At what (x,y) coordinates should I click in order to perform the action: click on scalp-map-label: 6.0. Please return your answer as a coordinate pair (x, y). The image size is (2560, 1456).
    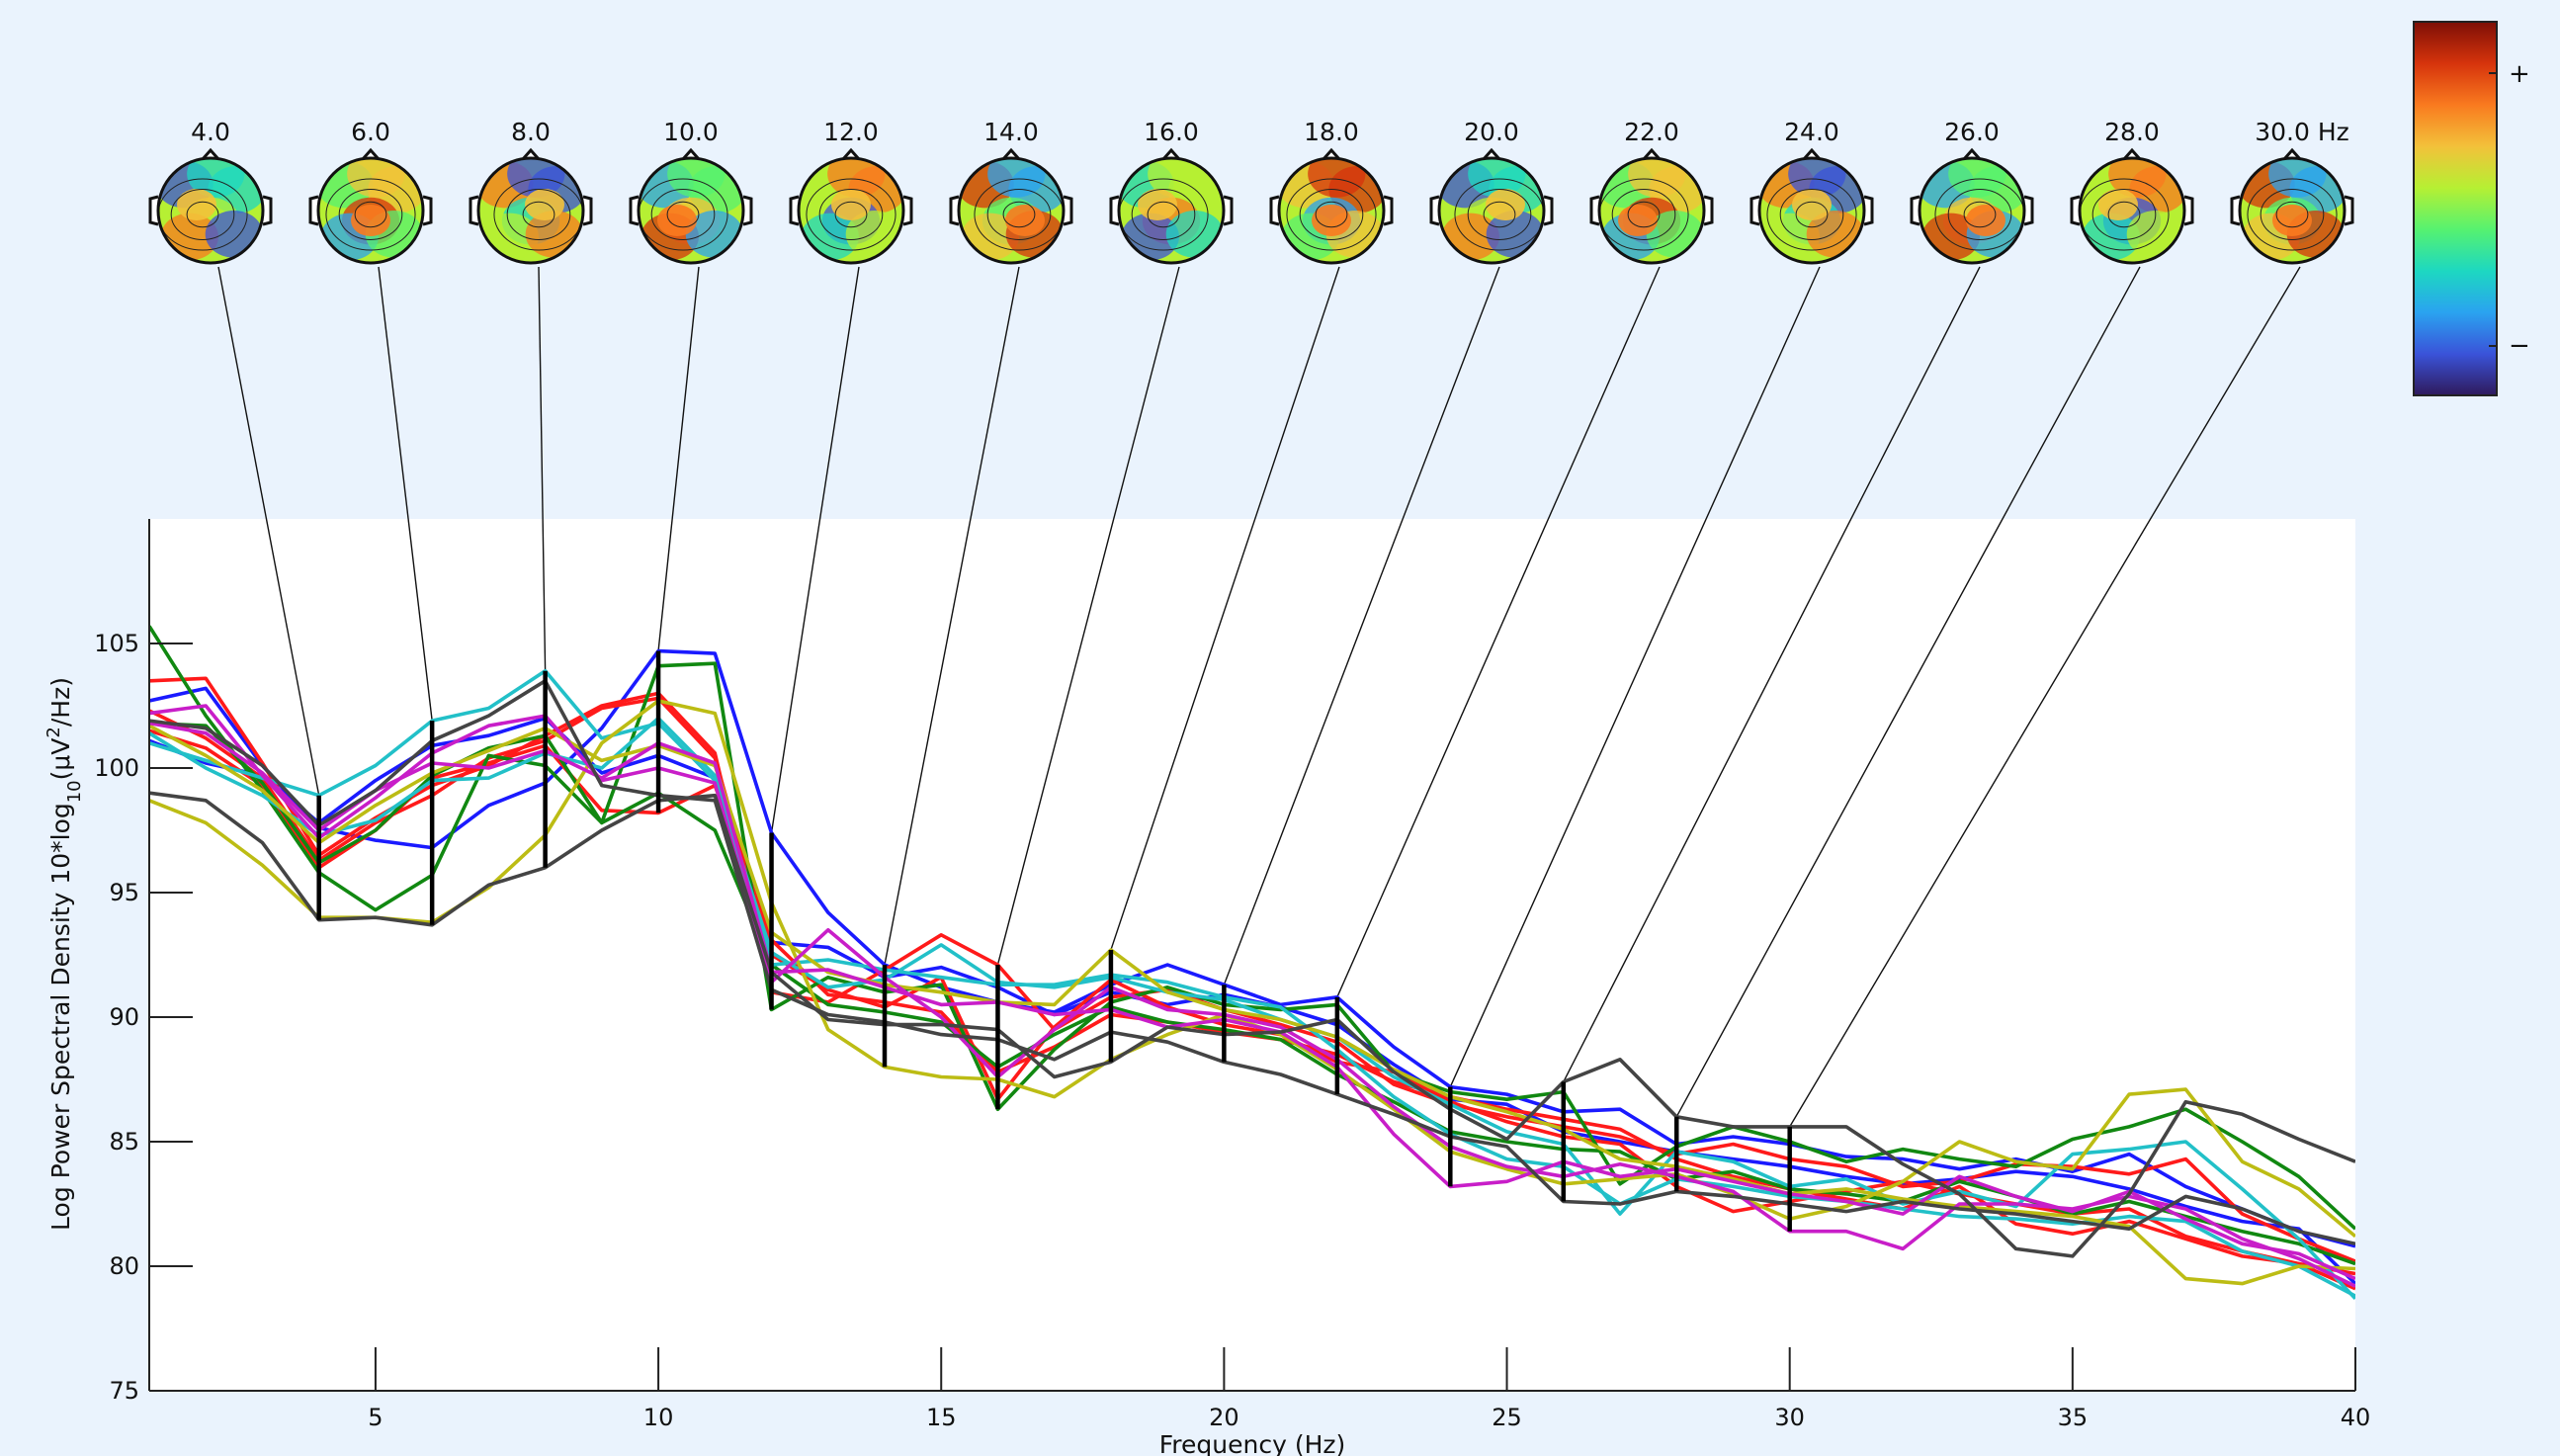
    Looking at the image, I should click on (370, 132).